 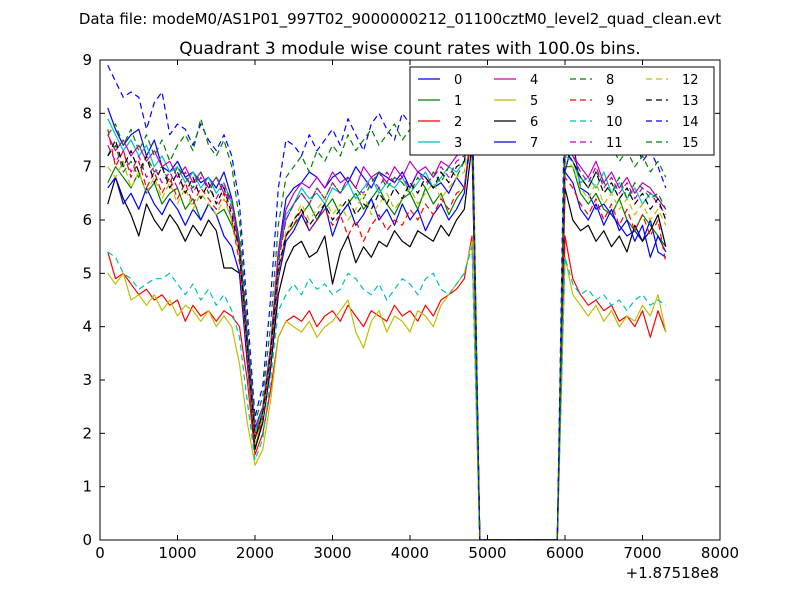 I want to click on legend-label-12: 12, so click(x=690, y=80).